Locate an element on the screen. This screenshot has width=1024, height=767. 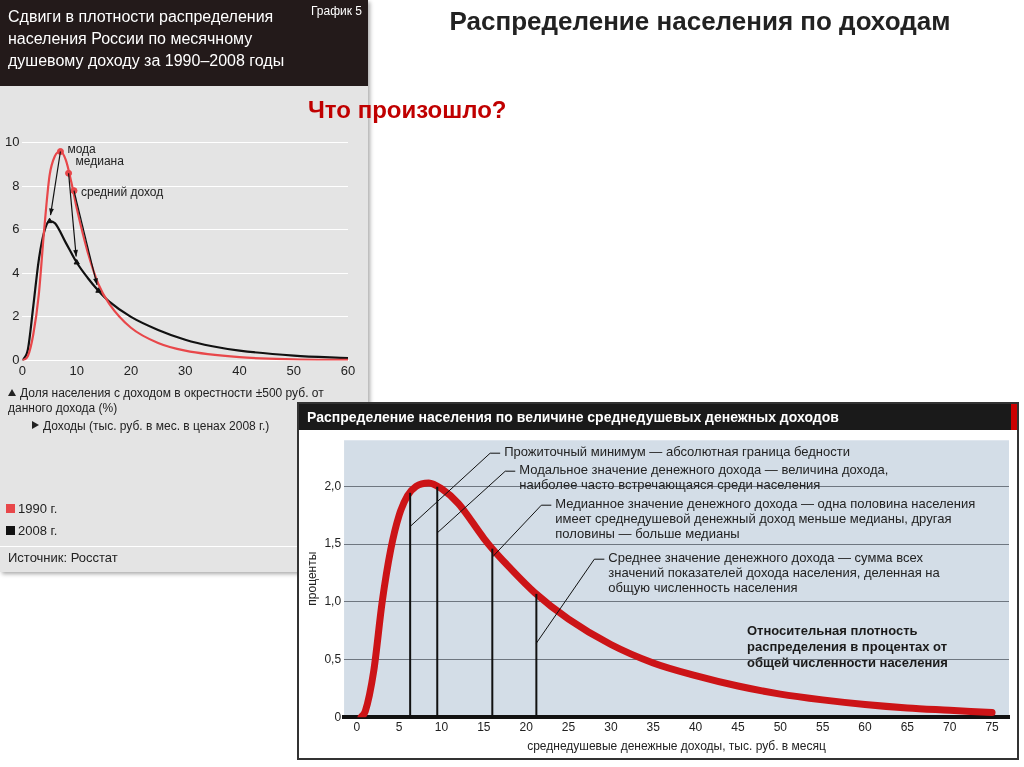
y-tick-label: 2 is located at coordinates (16, 316).